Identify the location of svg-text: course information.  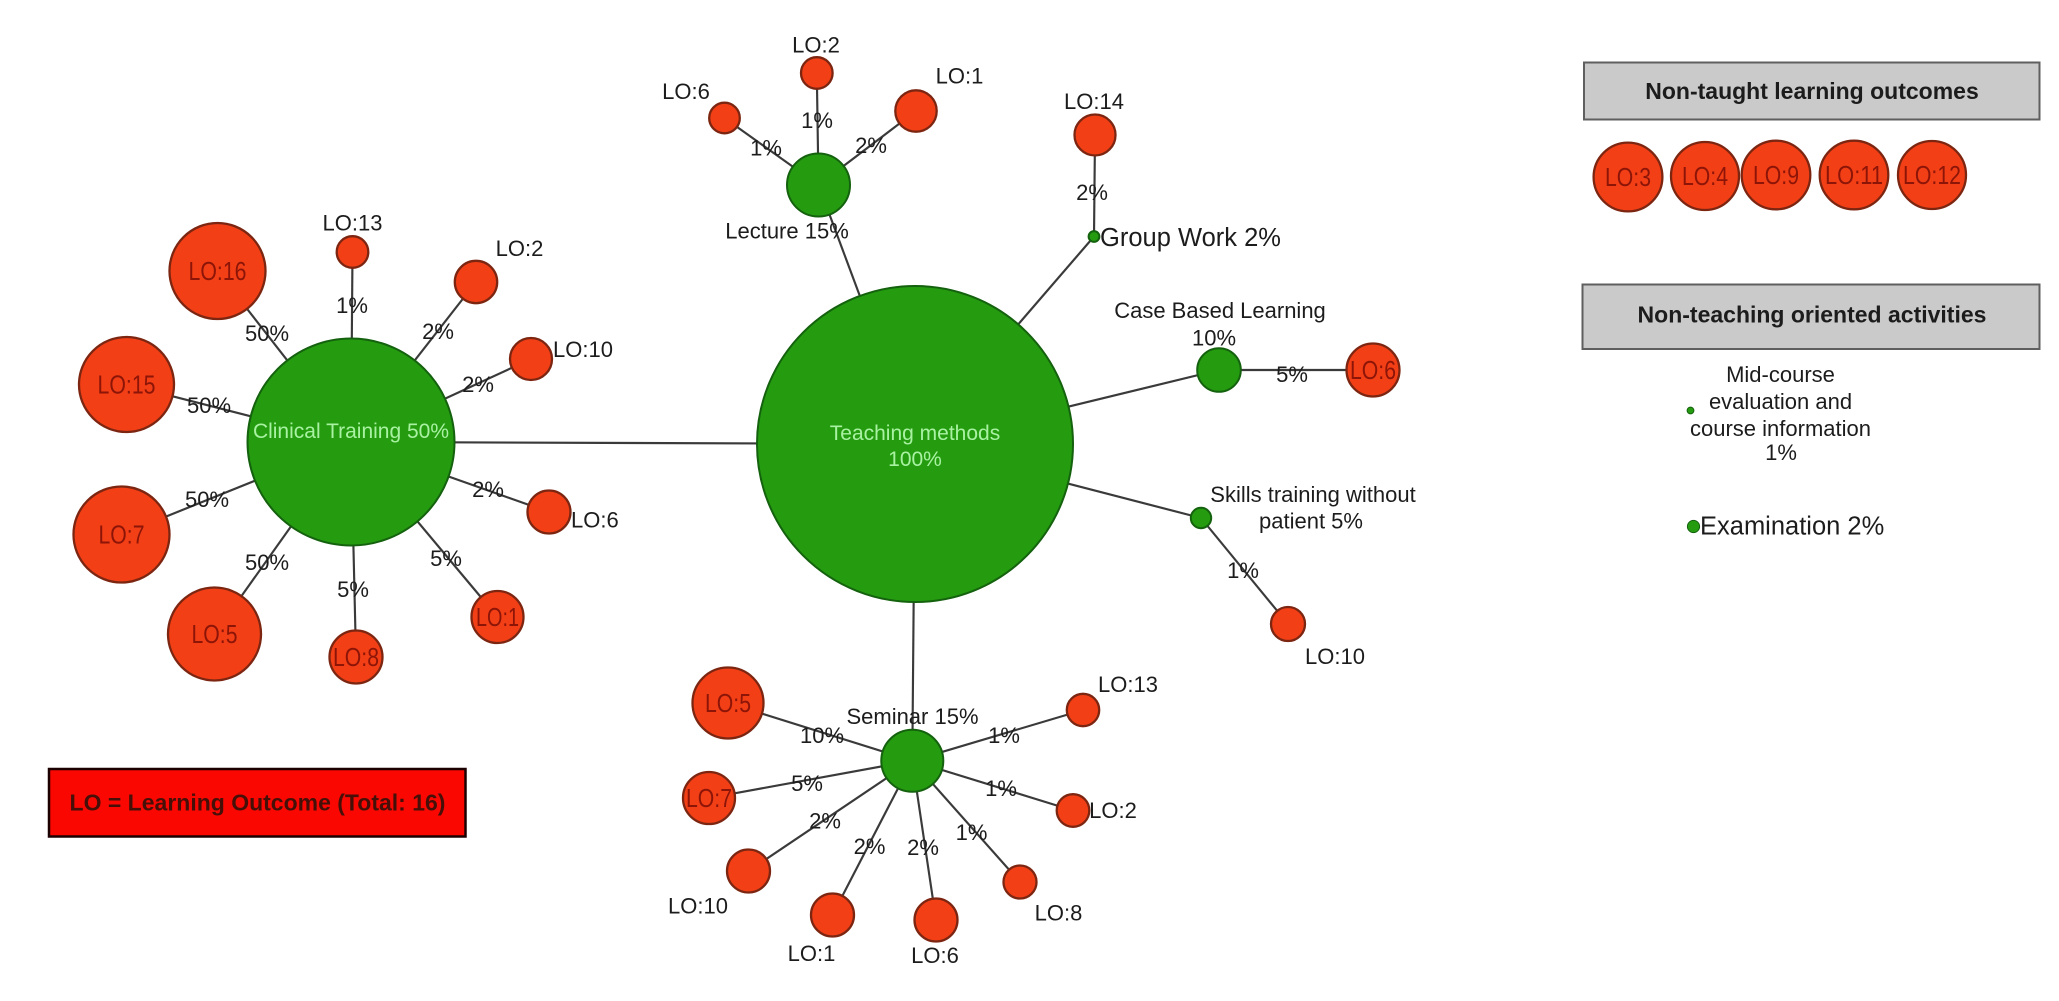
(1780, 428).